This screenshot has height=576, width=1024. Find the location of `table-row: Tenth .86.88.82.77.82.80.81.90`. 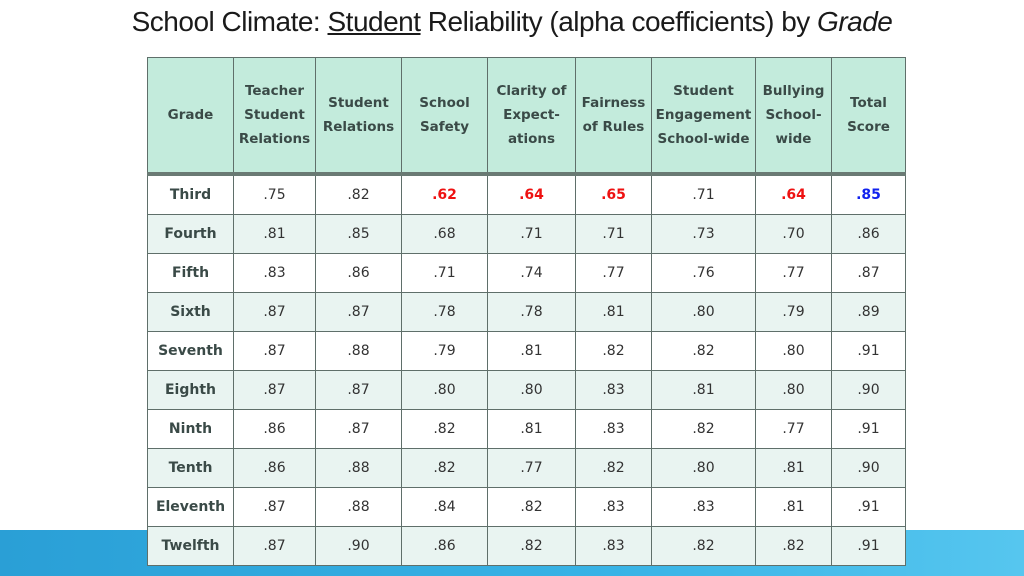

table-row: Tenth .86.88.82.77.82.80.81.90 is located at coordinates (526, 468).